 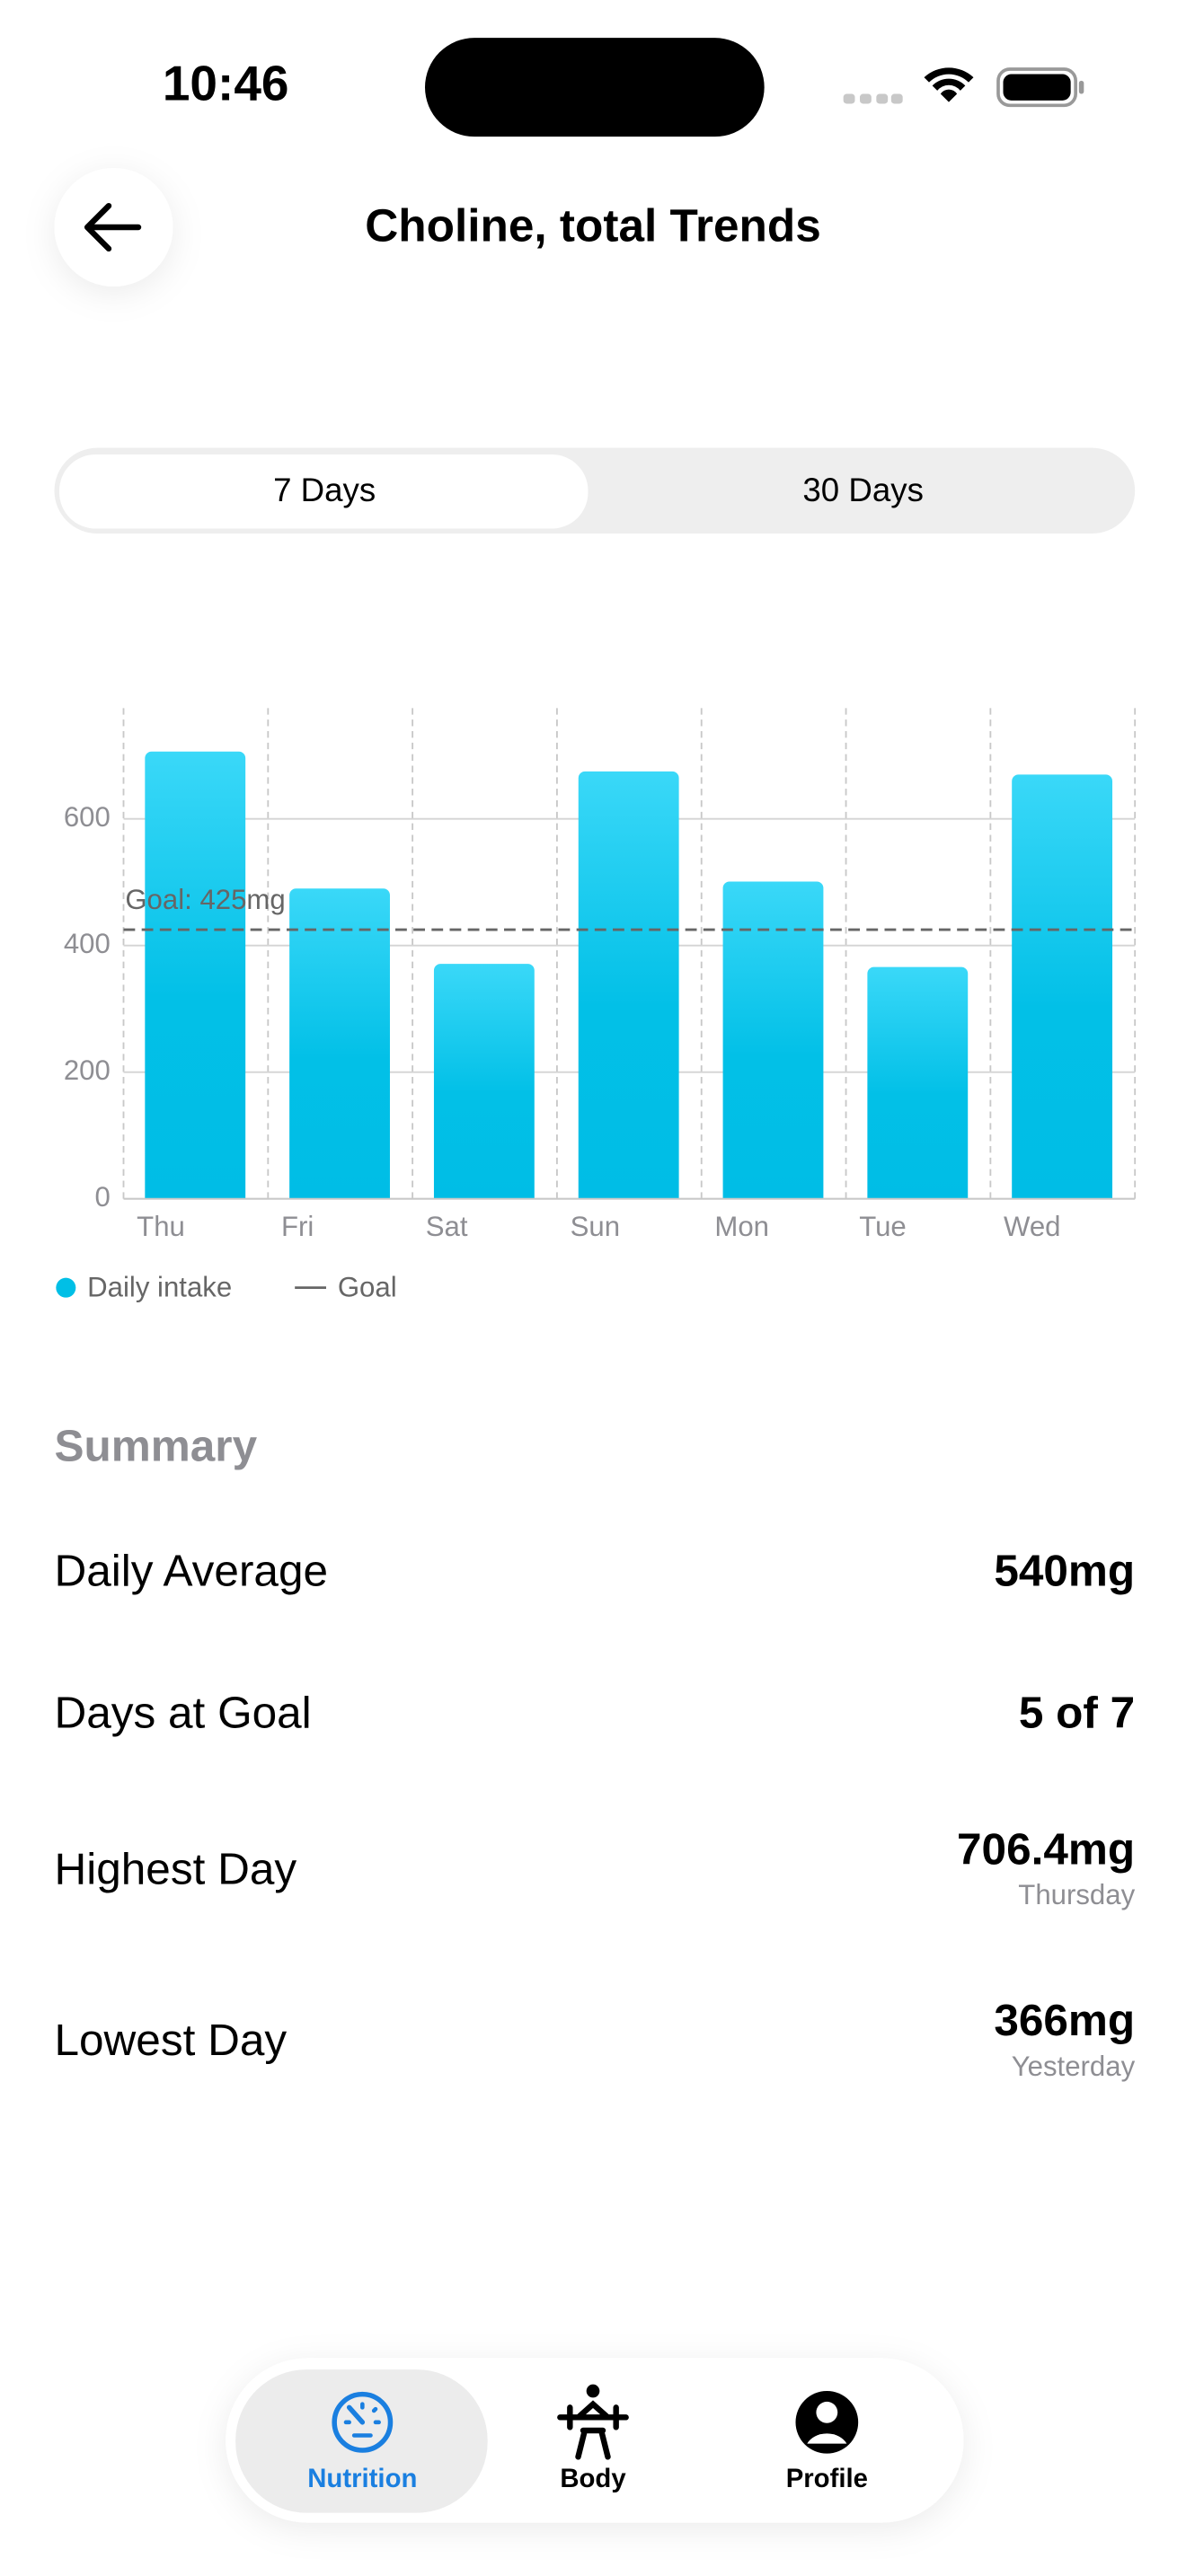 What do you see at coordinates (1046, 1850) in the screenshot?
I see `summary-value: 706.4mg` at bounding box center [1046, 1850].